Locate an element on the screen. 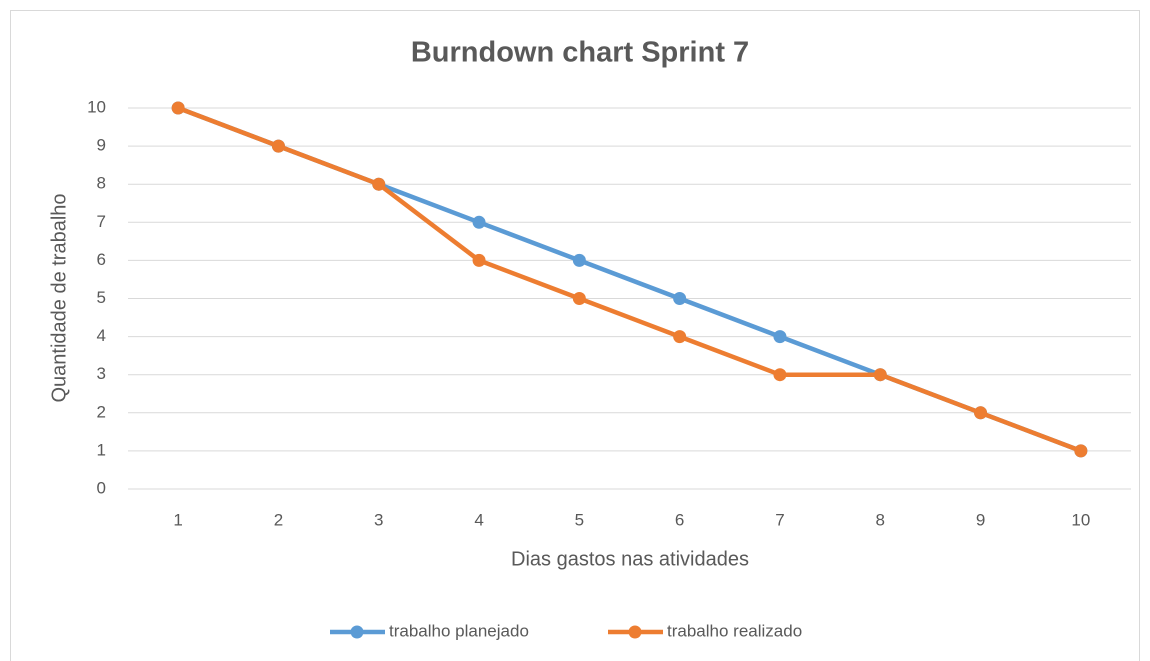  y-axis-title: Quantidade de trabalho is located at coordinates (59, 297).